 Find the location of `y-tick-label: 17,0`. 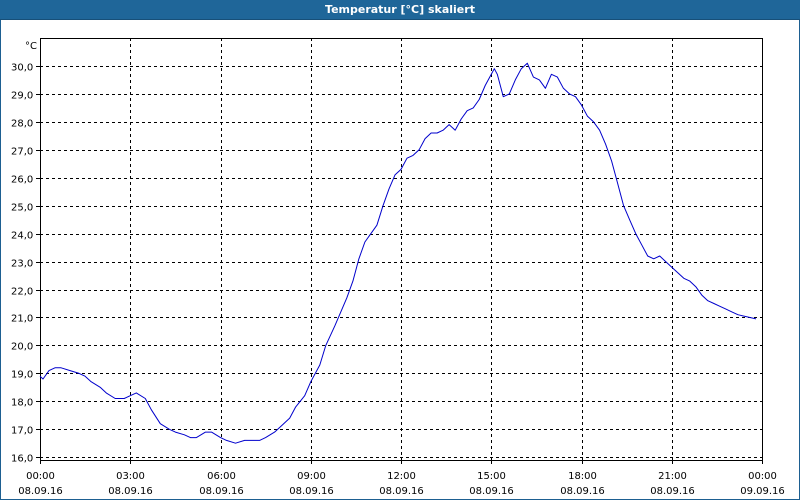

y-tick-label: 17,0 is located at coordinates (22, 431).